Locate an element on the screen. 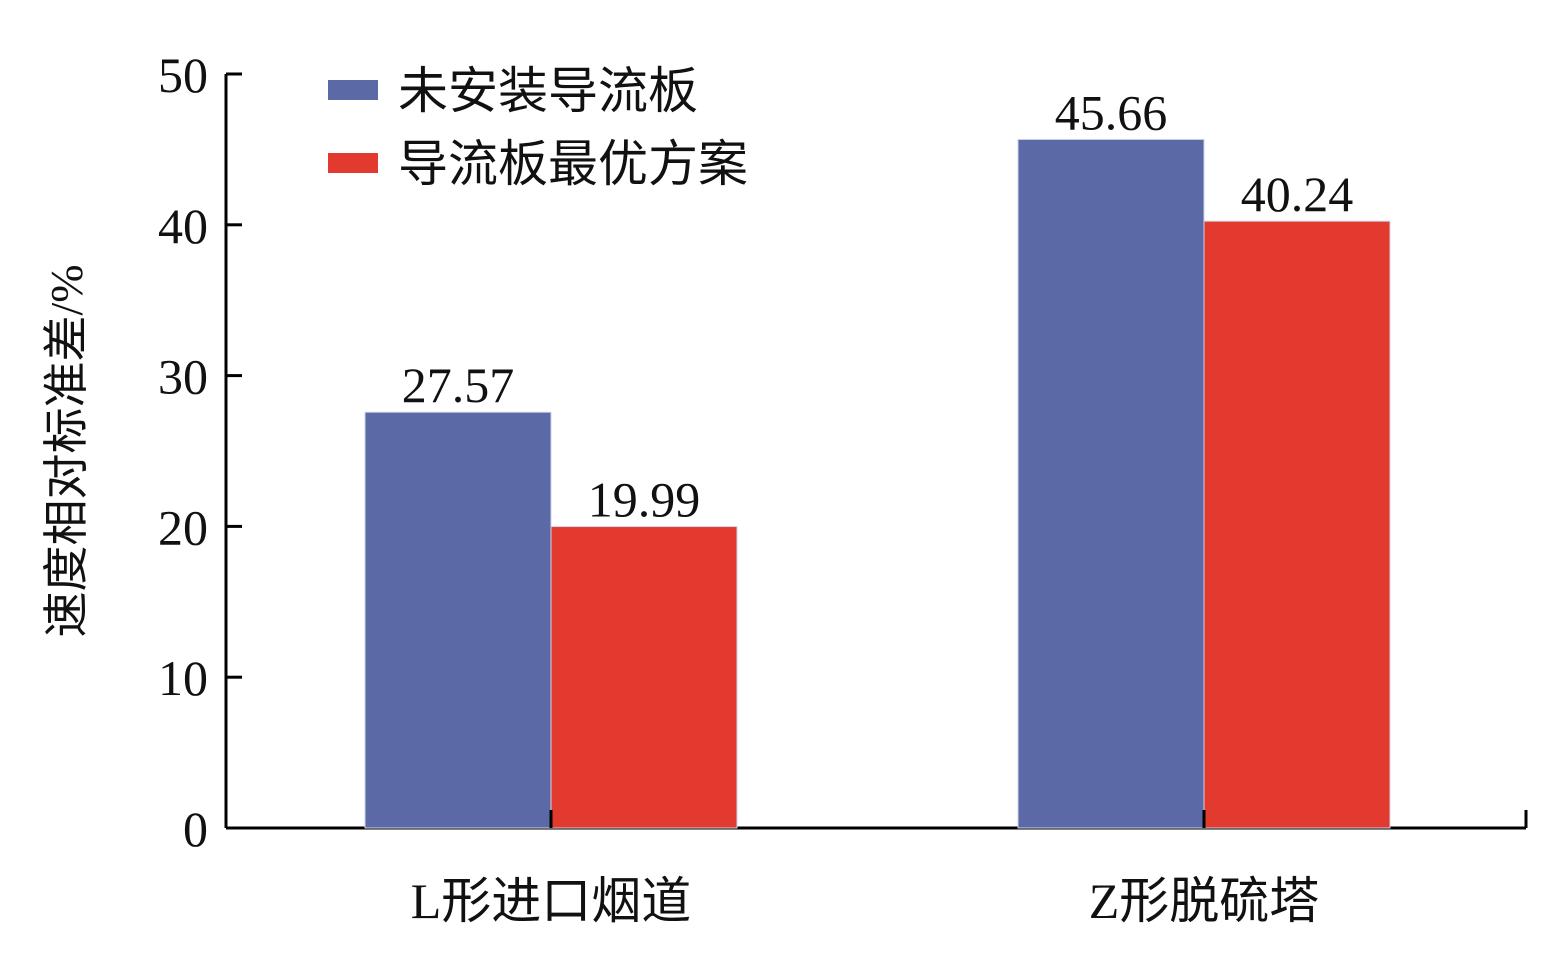 The height and width of the screenshot is (963, 1557). legend-label: 导流板最优方案 is located at coordinates (573, 164).